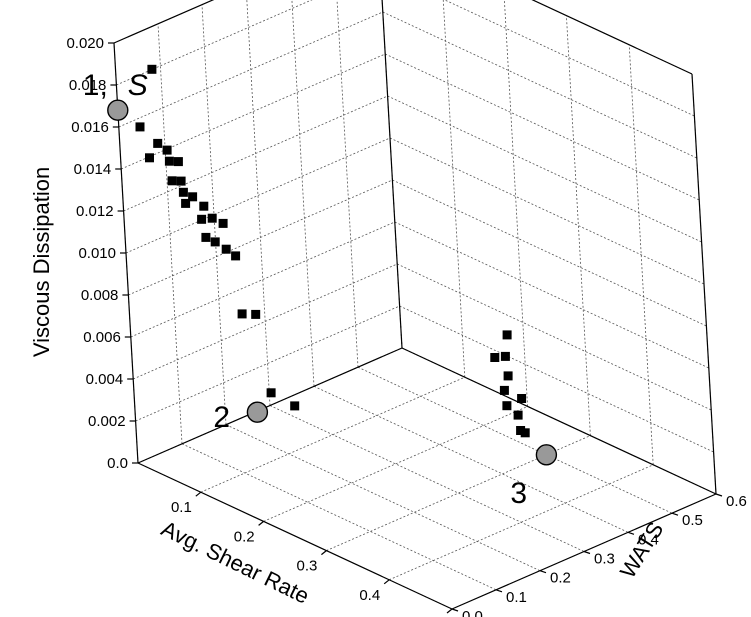 This screenshot has height=617, width=751. What do you see at coordinates (244, 536) in the screenshot?
I see `x-tick-label: 0.2` at bounding box center [244, 536].